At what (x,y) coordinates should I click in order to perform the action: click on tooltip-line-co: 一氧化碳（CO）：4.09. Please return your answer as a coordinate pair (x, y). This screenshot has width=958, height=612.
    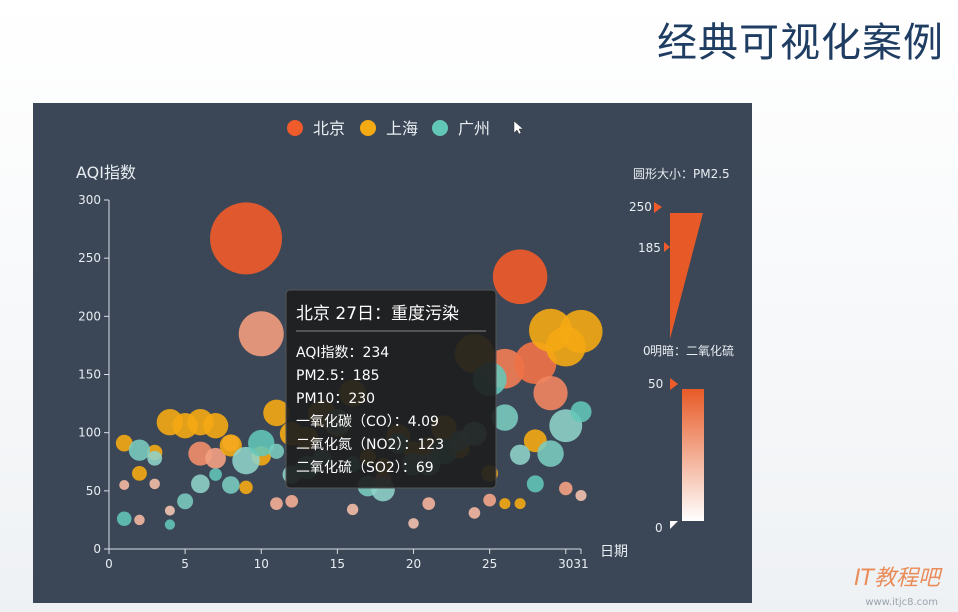
    Looking at the image, I should click on (367, 422).